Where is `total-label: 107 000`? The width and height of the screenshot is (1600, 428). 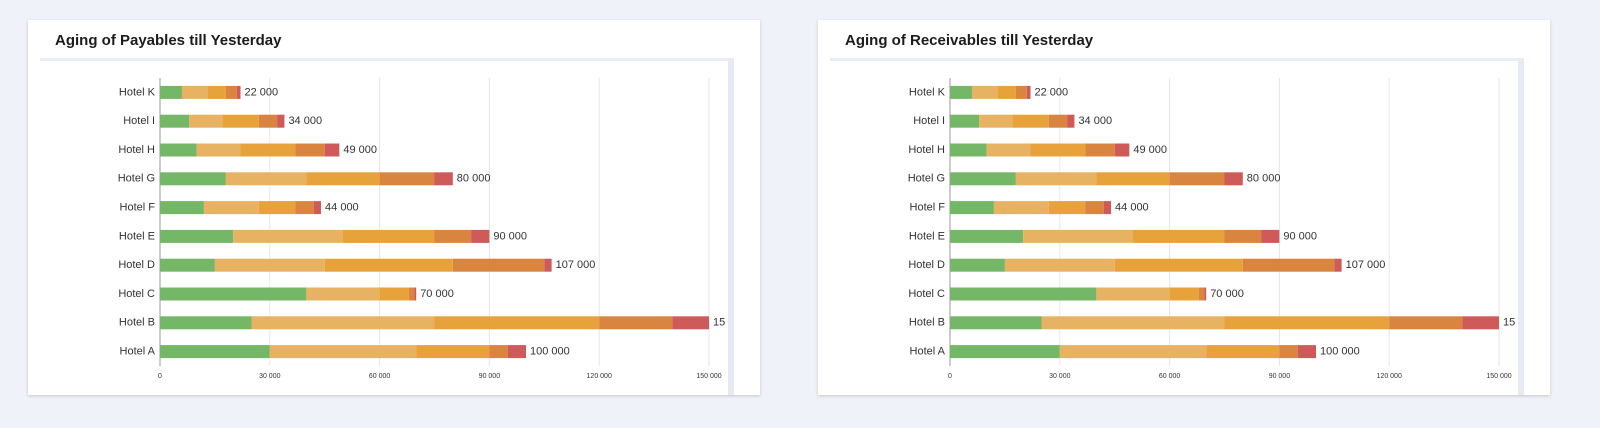
total-label: 107 000 is located at coordinates (1366, 265).